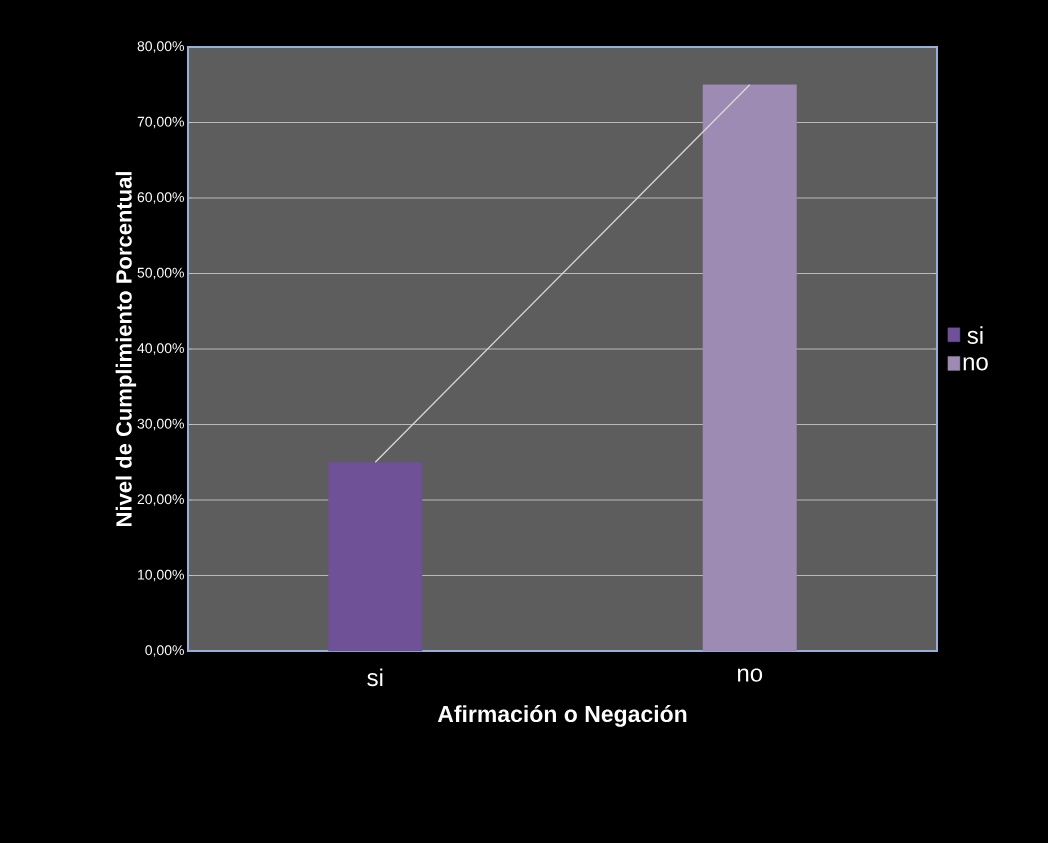  I want to click on legend-label: no, so click(975, 364).